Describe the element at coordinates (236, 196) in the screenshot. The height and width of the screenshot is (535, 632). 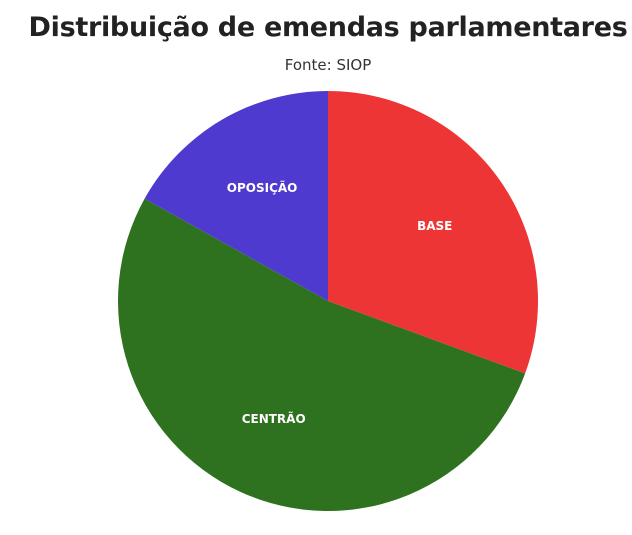
I see `pie-slice-oposição` at that location.